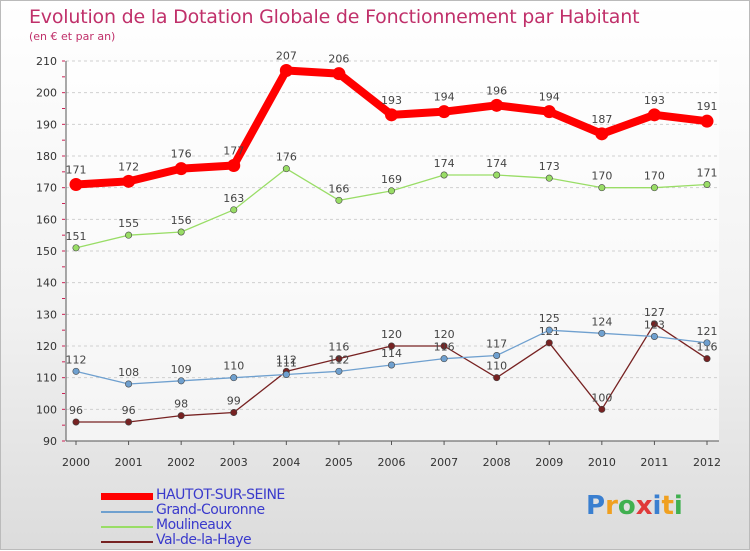 The width and height of the screenshot is (750, 551). What do you see at coordinates (233, 366) in the screenshot?
I see `data-label: 110` at bounding box center [233, 366].